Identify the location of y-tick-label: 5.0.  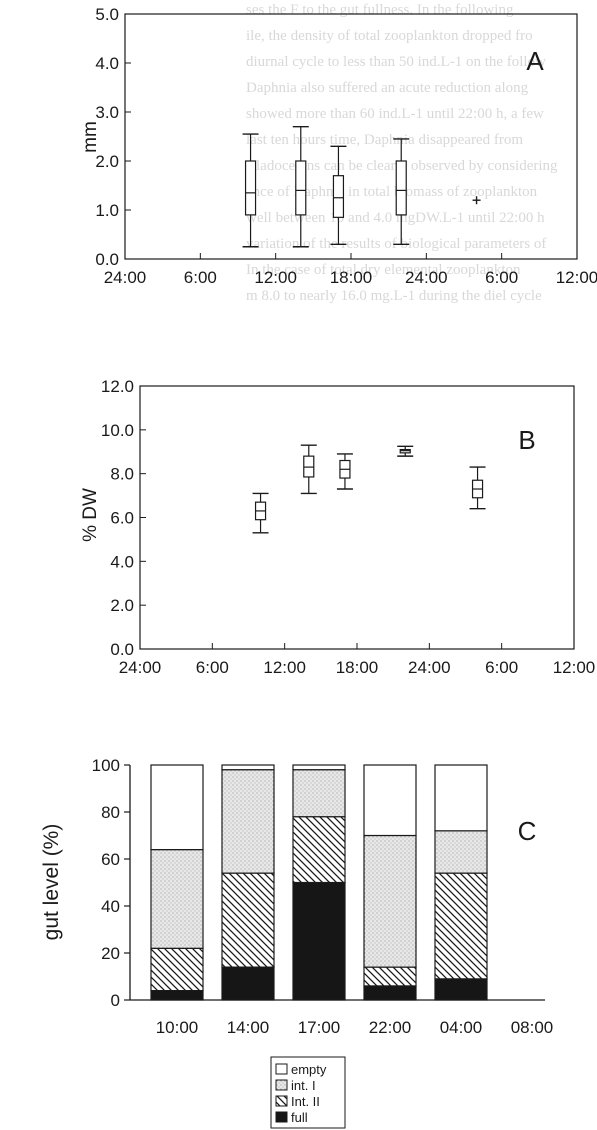
(107, 14).